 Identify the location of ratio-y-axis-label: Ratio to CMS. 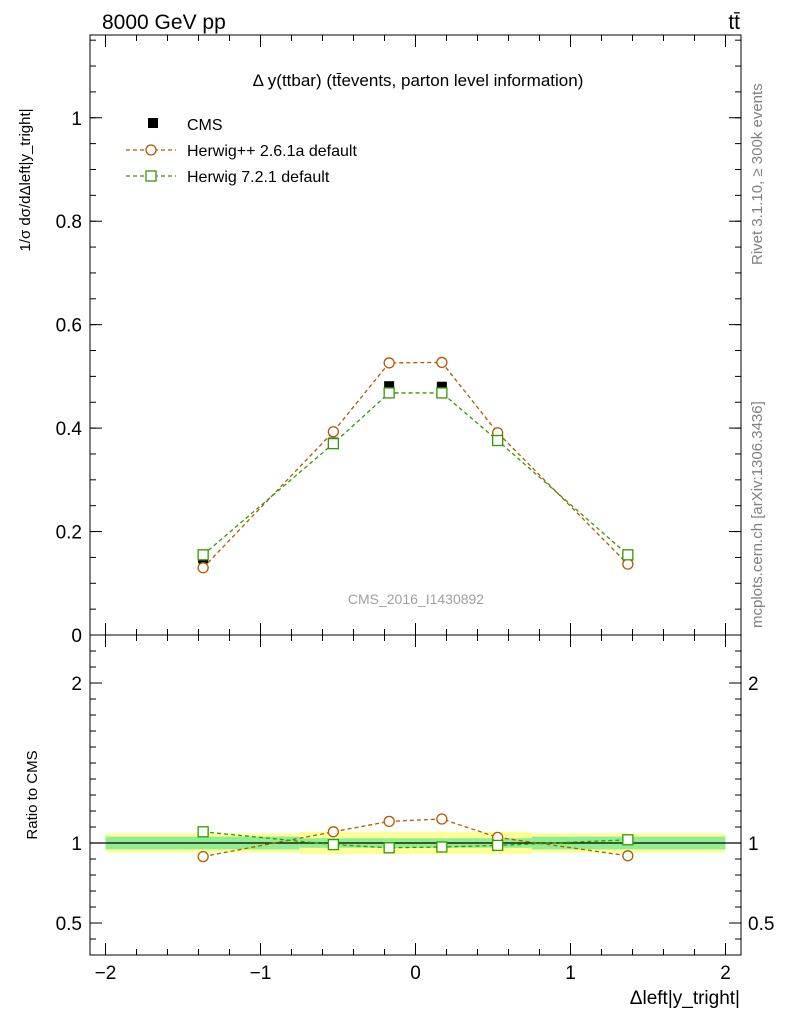
(32, 794).